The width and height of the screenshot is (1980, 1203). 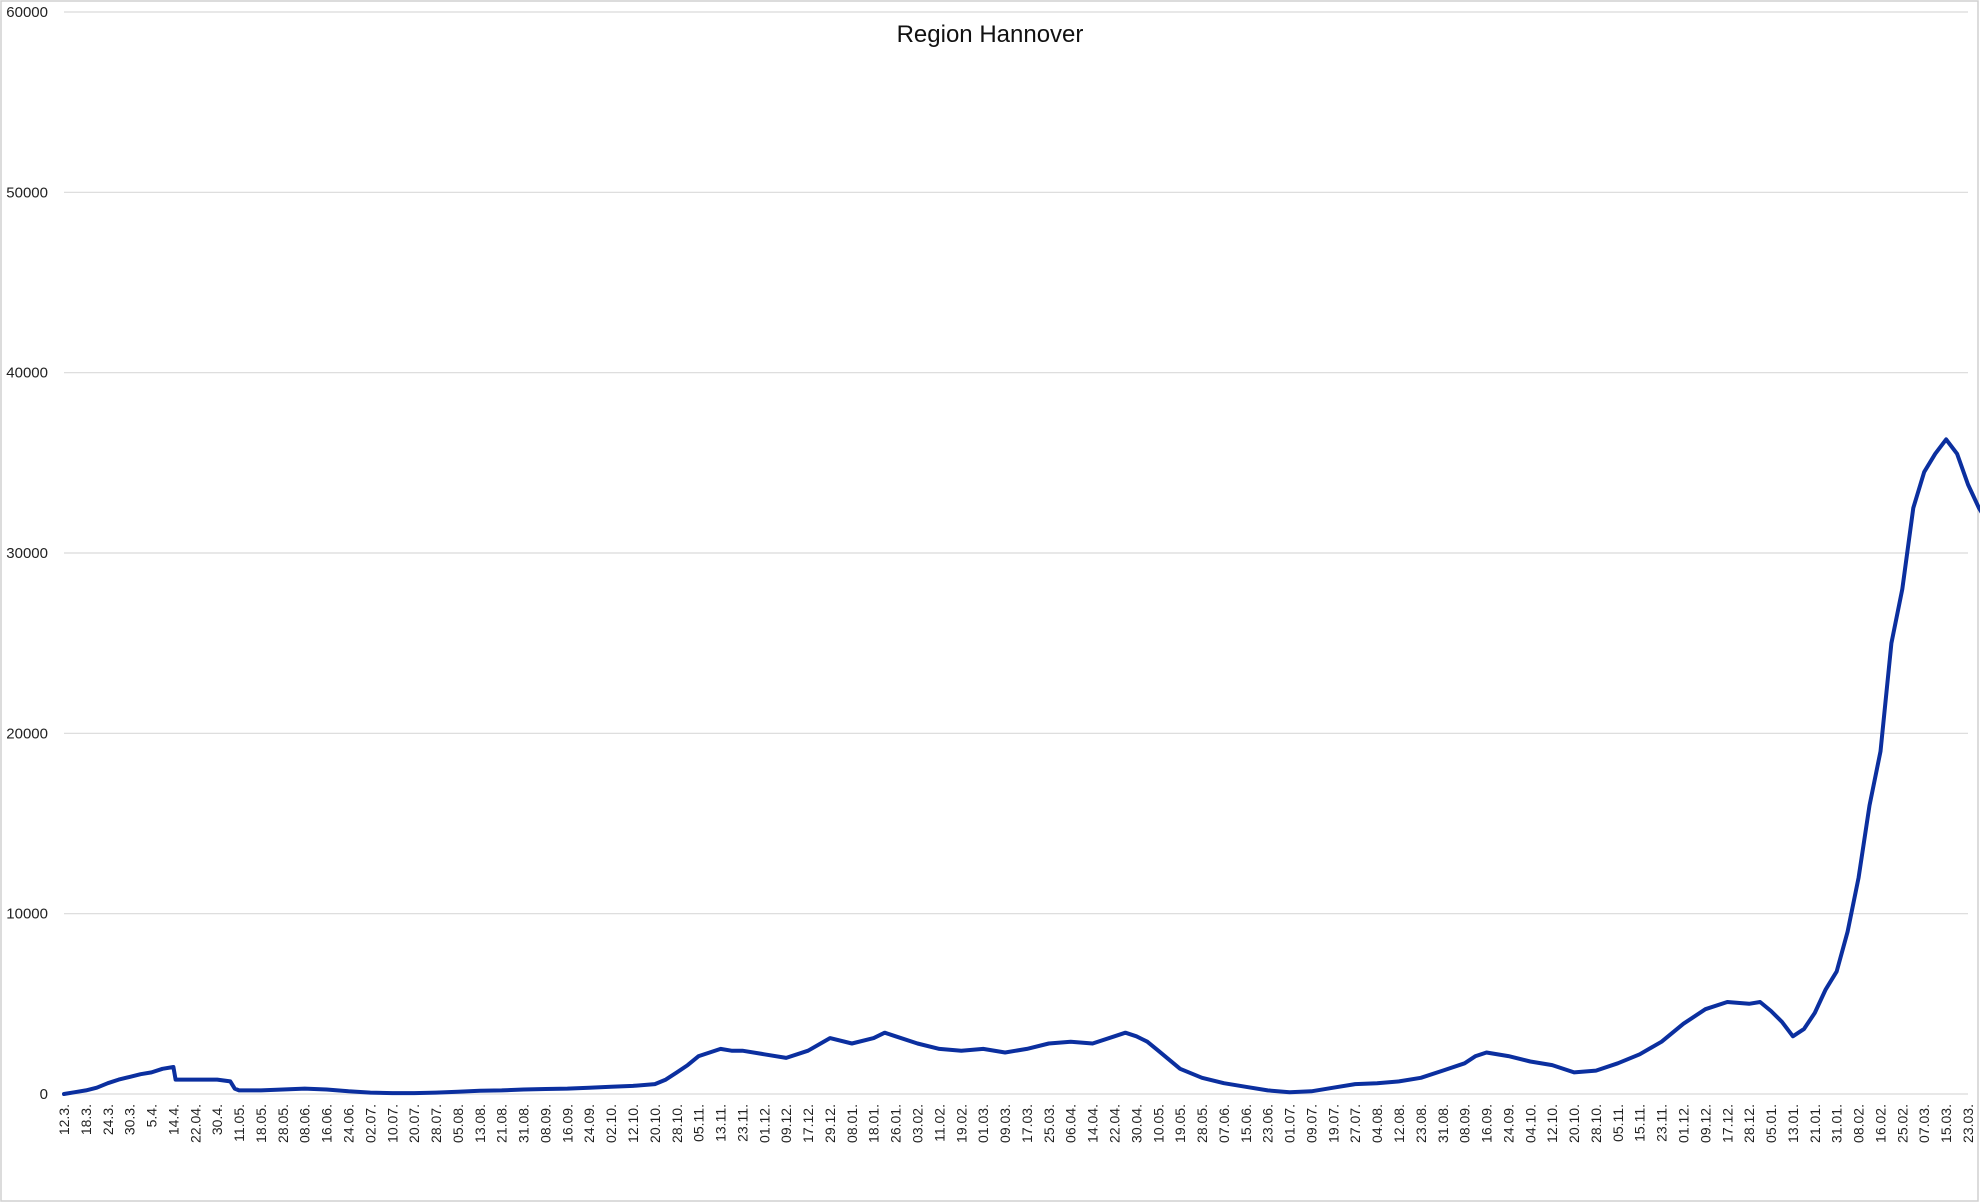 I want to click on x-tick-label: 05.08., so click(x=458, y=1123).